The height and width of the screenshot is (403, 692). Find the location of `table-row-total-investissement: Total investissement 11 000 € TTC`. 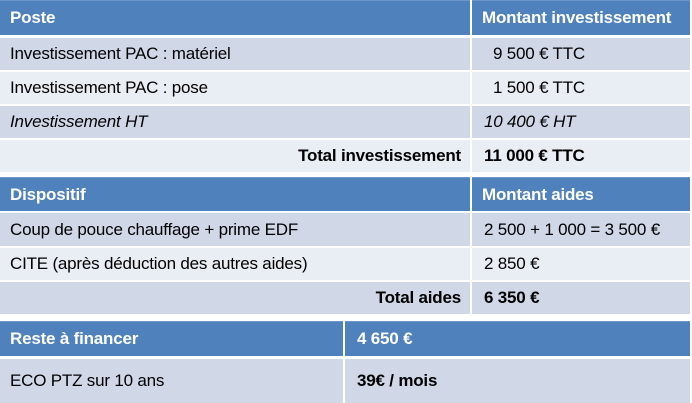

table-row-total-investissement: Total investissement 11 000 € TTC is located at coordinates (345, 156).